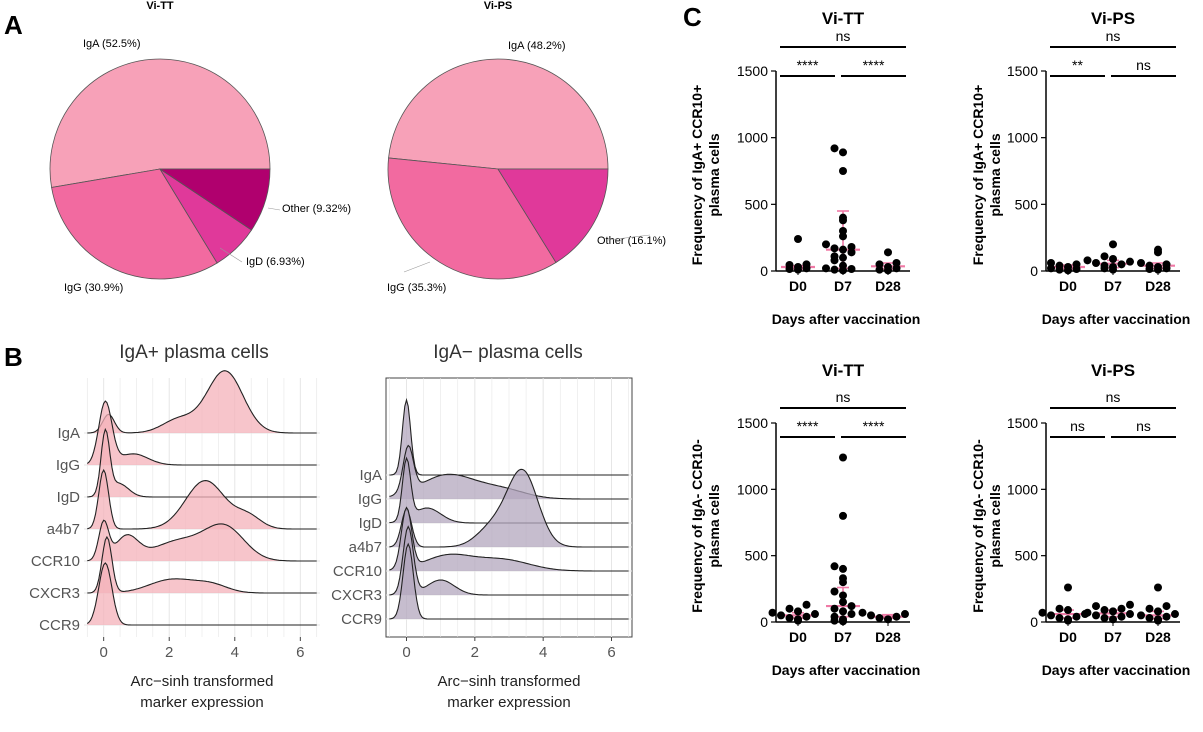  I want to click on scatter-vitt-neg-xtick-label-d0: D0, so click(798, 637).